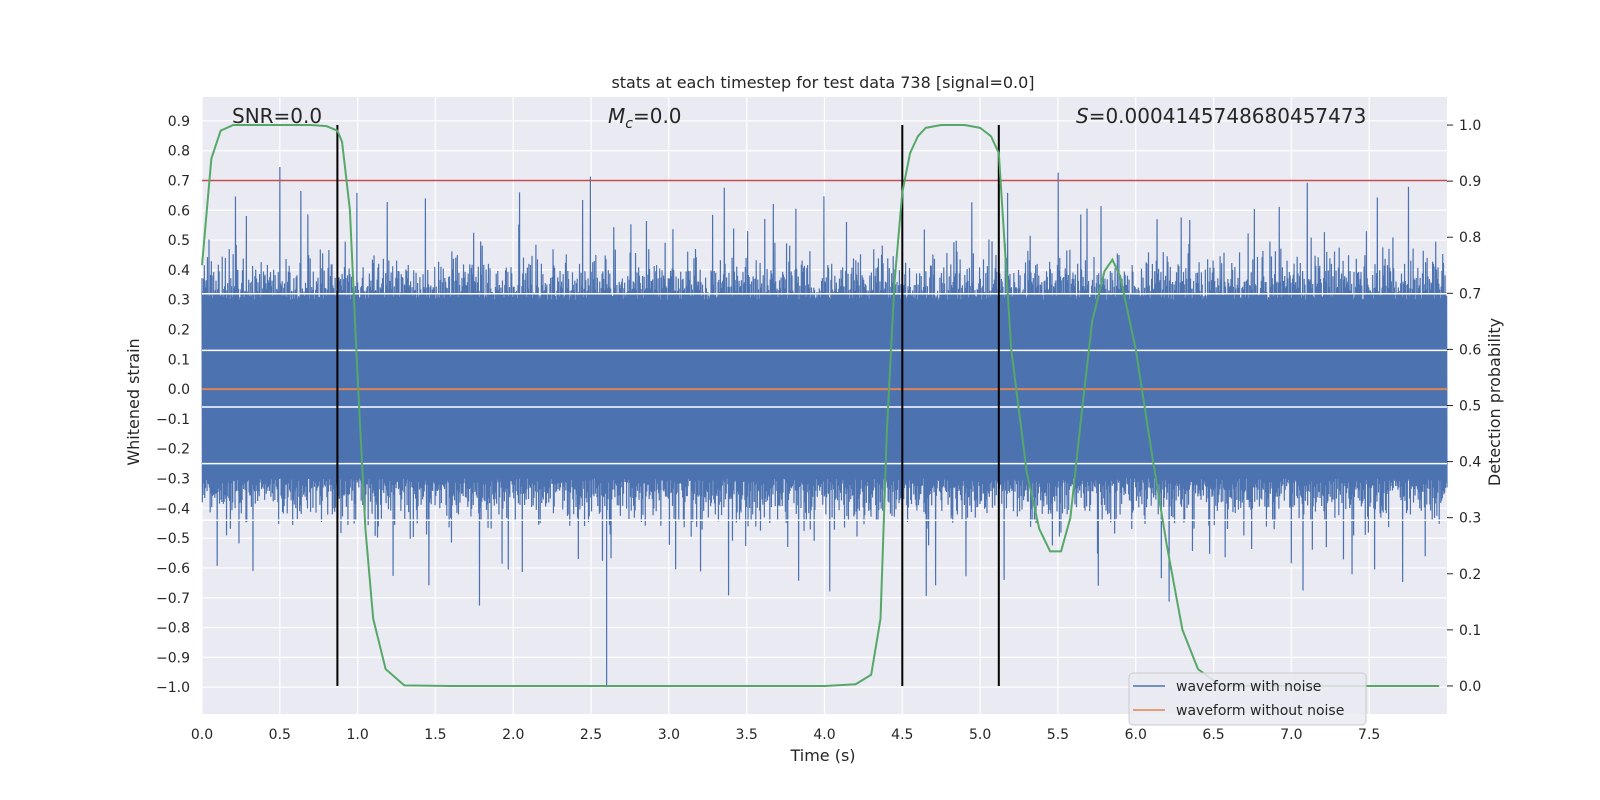 The image size is (1600, 800). I want to click on legend-label-noise: waveform with noise, so click(1248, 687).